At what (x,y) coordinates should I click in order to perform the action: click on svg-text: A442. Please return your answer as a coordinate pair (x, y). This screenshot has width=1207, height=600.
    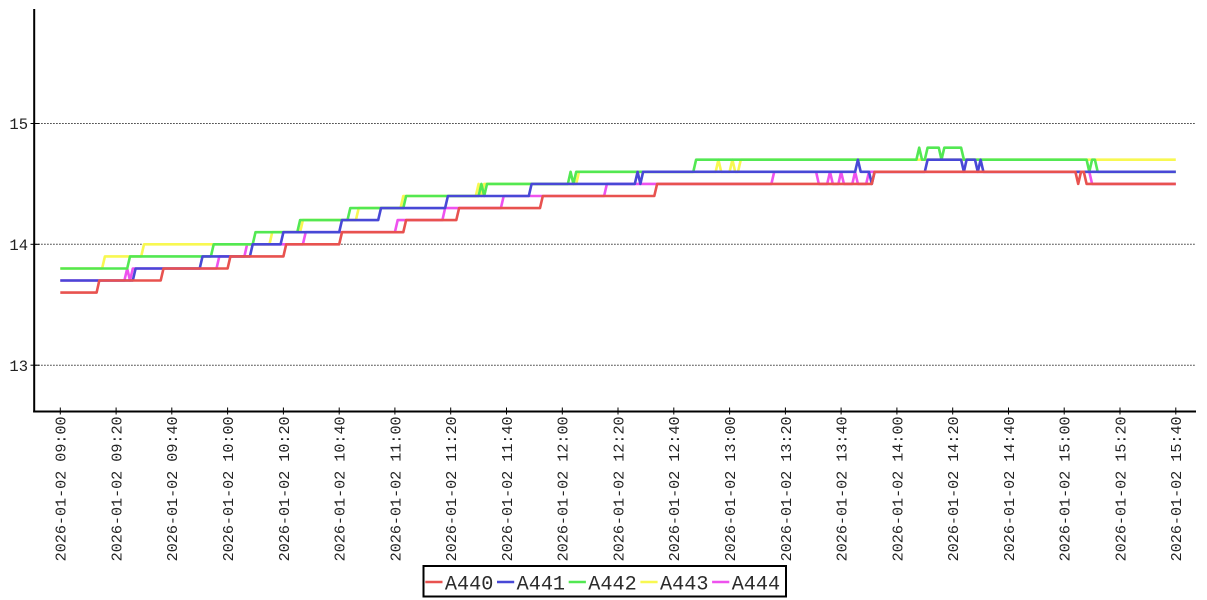
    Looking at the image, I should click on (612, 585).